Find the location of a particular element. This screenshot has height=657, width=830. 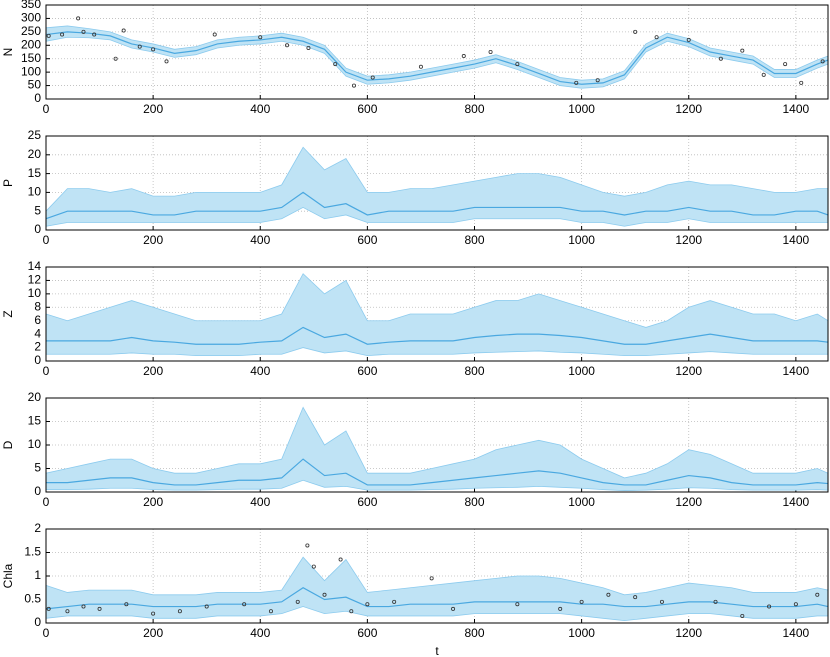

y-axis-label: N is located at coordinates (8, 52).